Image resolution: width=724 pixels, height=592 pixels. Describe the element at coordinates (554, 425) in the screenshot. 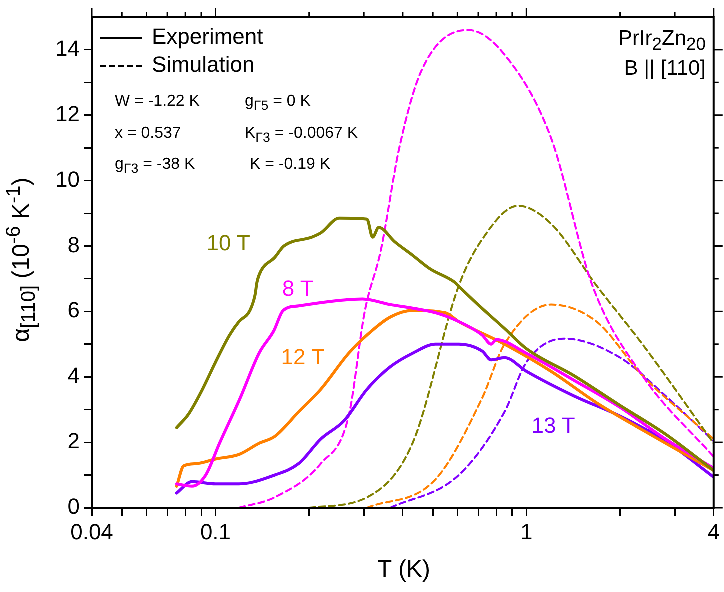

I see `series-label: 13 T` at that location.